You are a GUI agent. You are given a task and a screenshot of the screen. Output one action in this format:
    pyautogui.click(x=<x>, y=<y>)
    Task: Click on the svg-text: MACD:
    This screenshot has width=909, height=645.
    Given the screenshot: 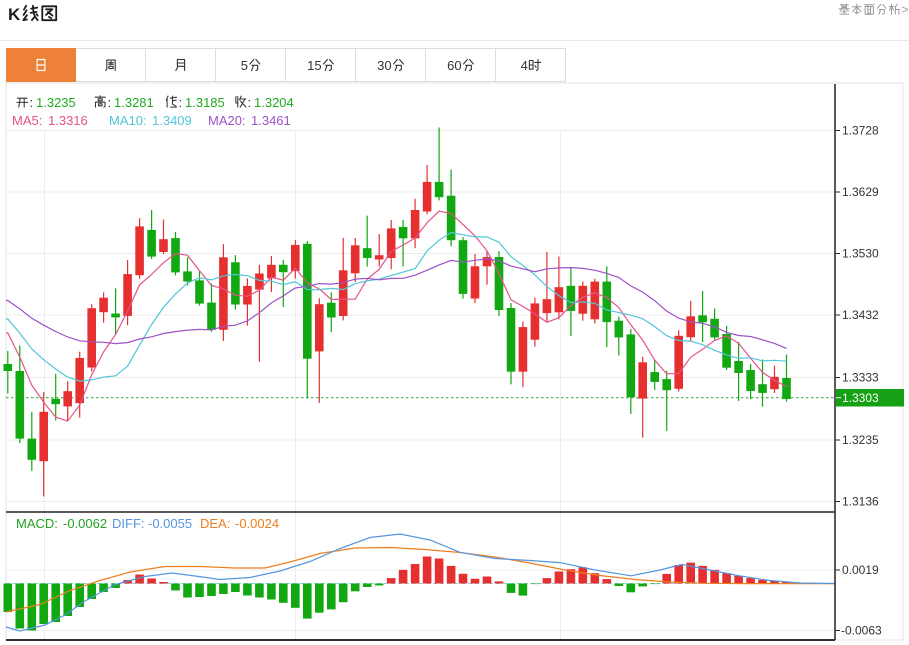 What is the action you would take?
    pyautogui.click(x=37, y=523)
    